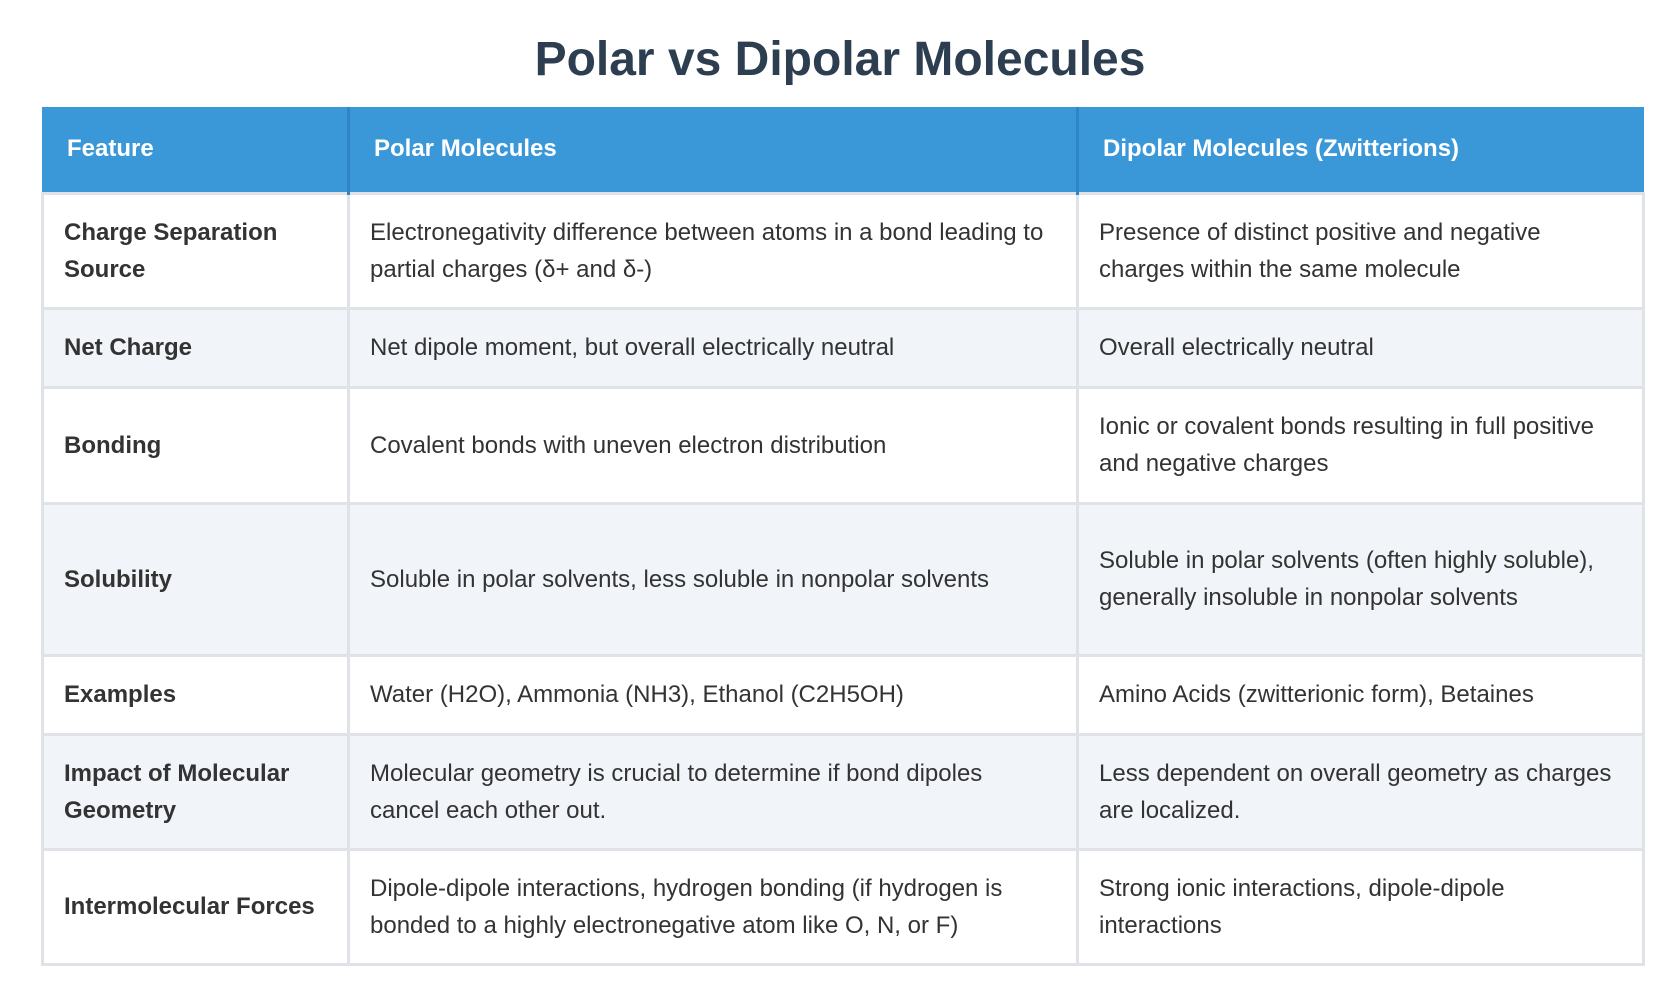 The height and width of the screenshot is (1002, 1680). What do you see at coordinates (1360, 347) in the screenshot?
I see `dipolar-cell: Overall electrically neutral` at bounding box center [1360, 347].